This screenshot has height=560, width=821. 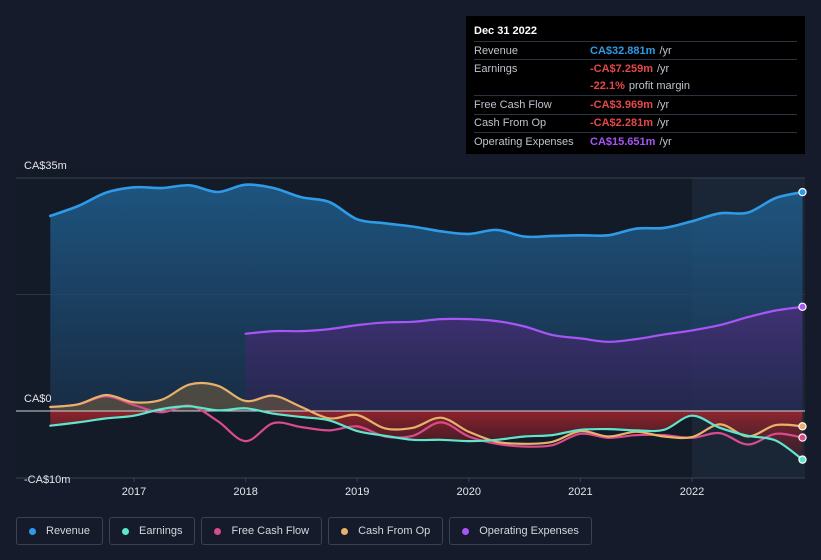 What do you see at coordinates (426, 211) in the screenshot?
I see `revenue-line` at bounding box center [426, 211].